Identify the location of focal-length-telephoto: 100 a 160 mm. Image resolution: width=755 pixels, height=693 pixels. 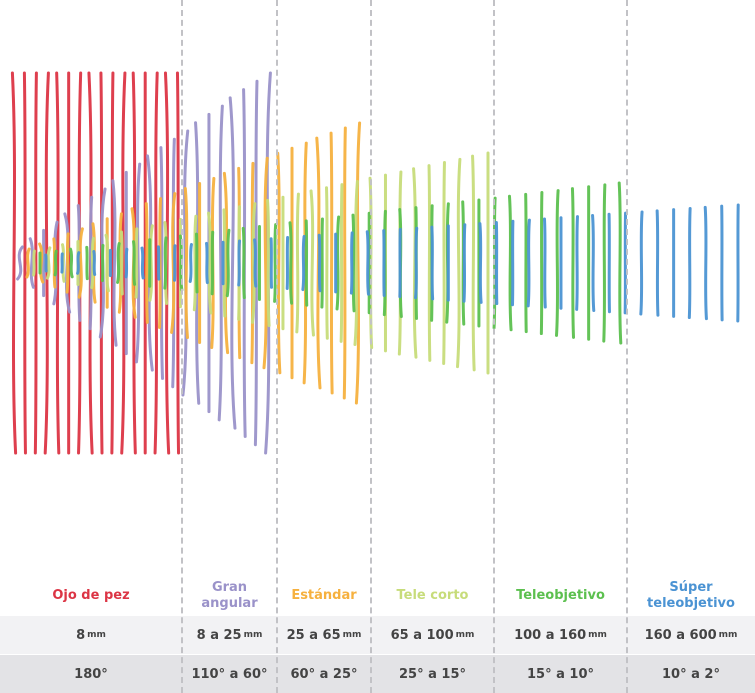
(560, 635).